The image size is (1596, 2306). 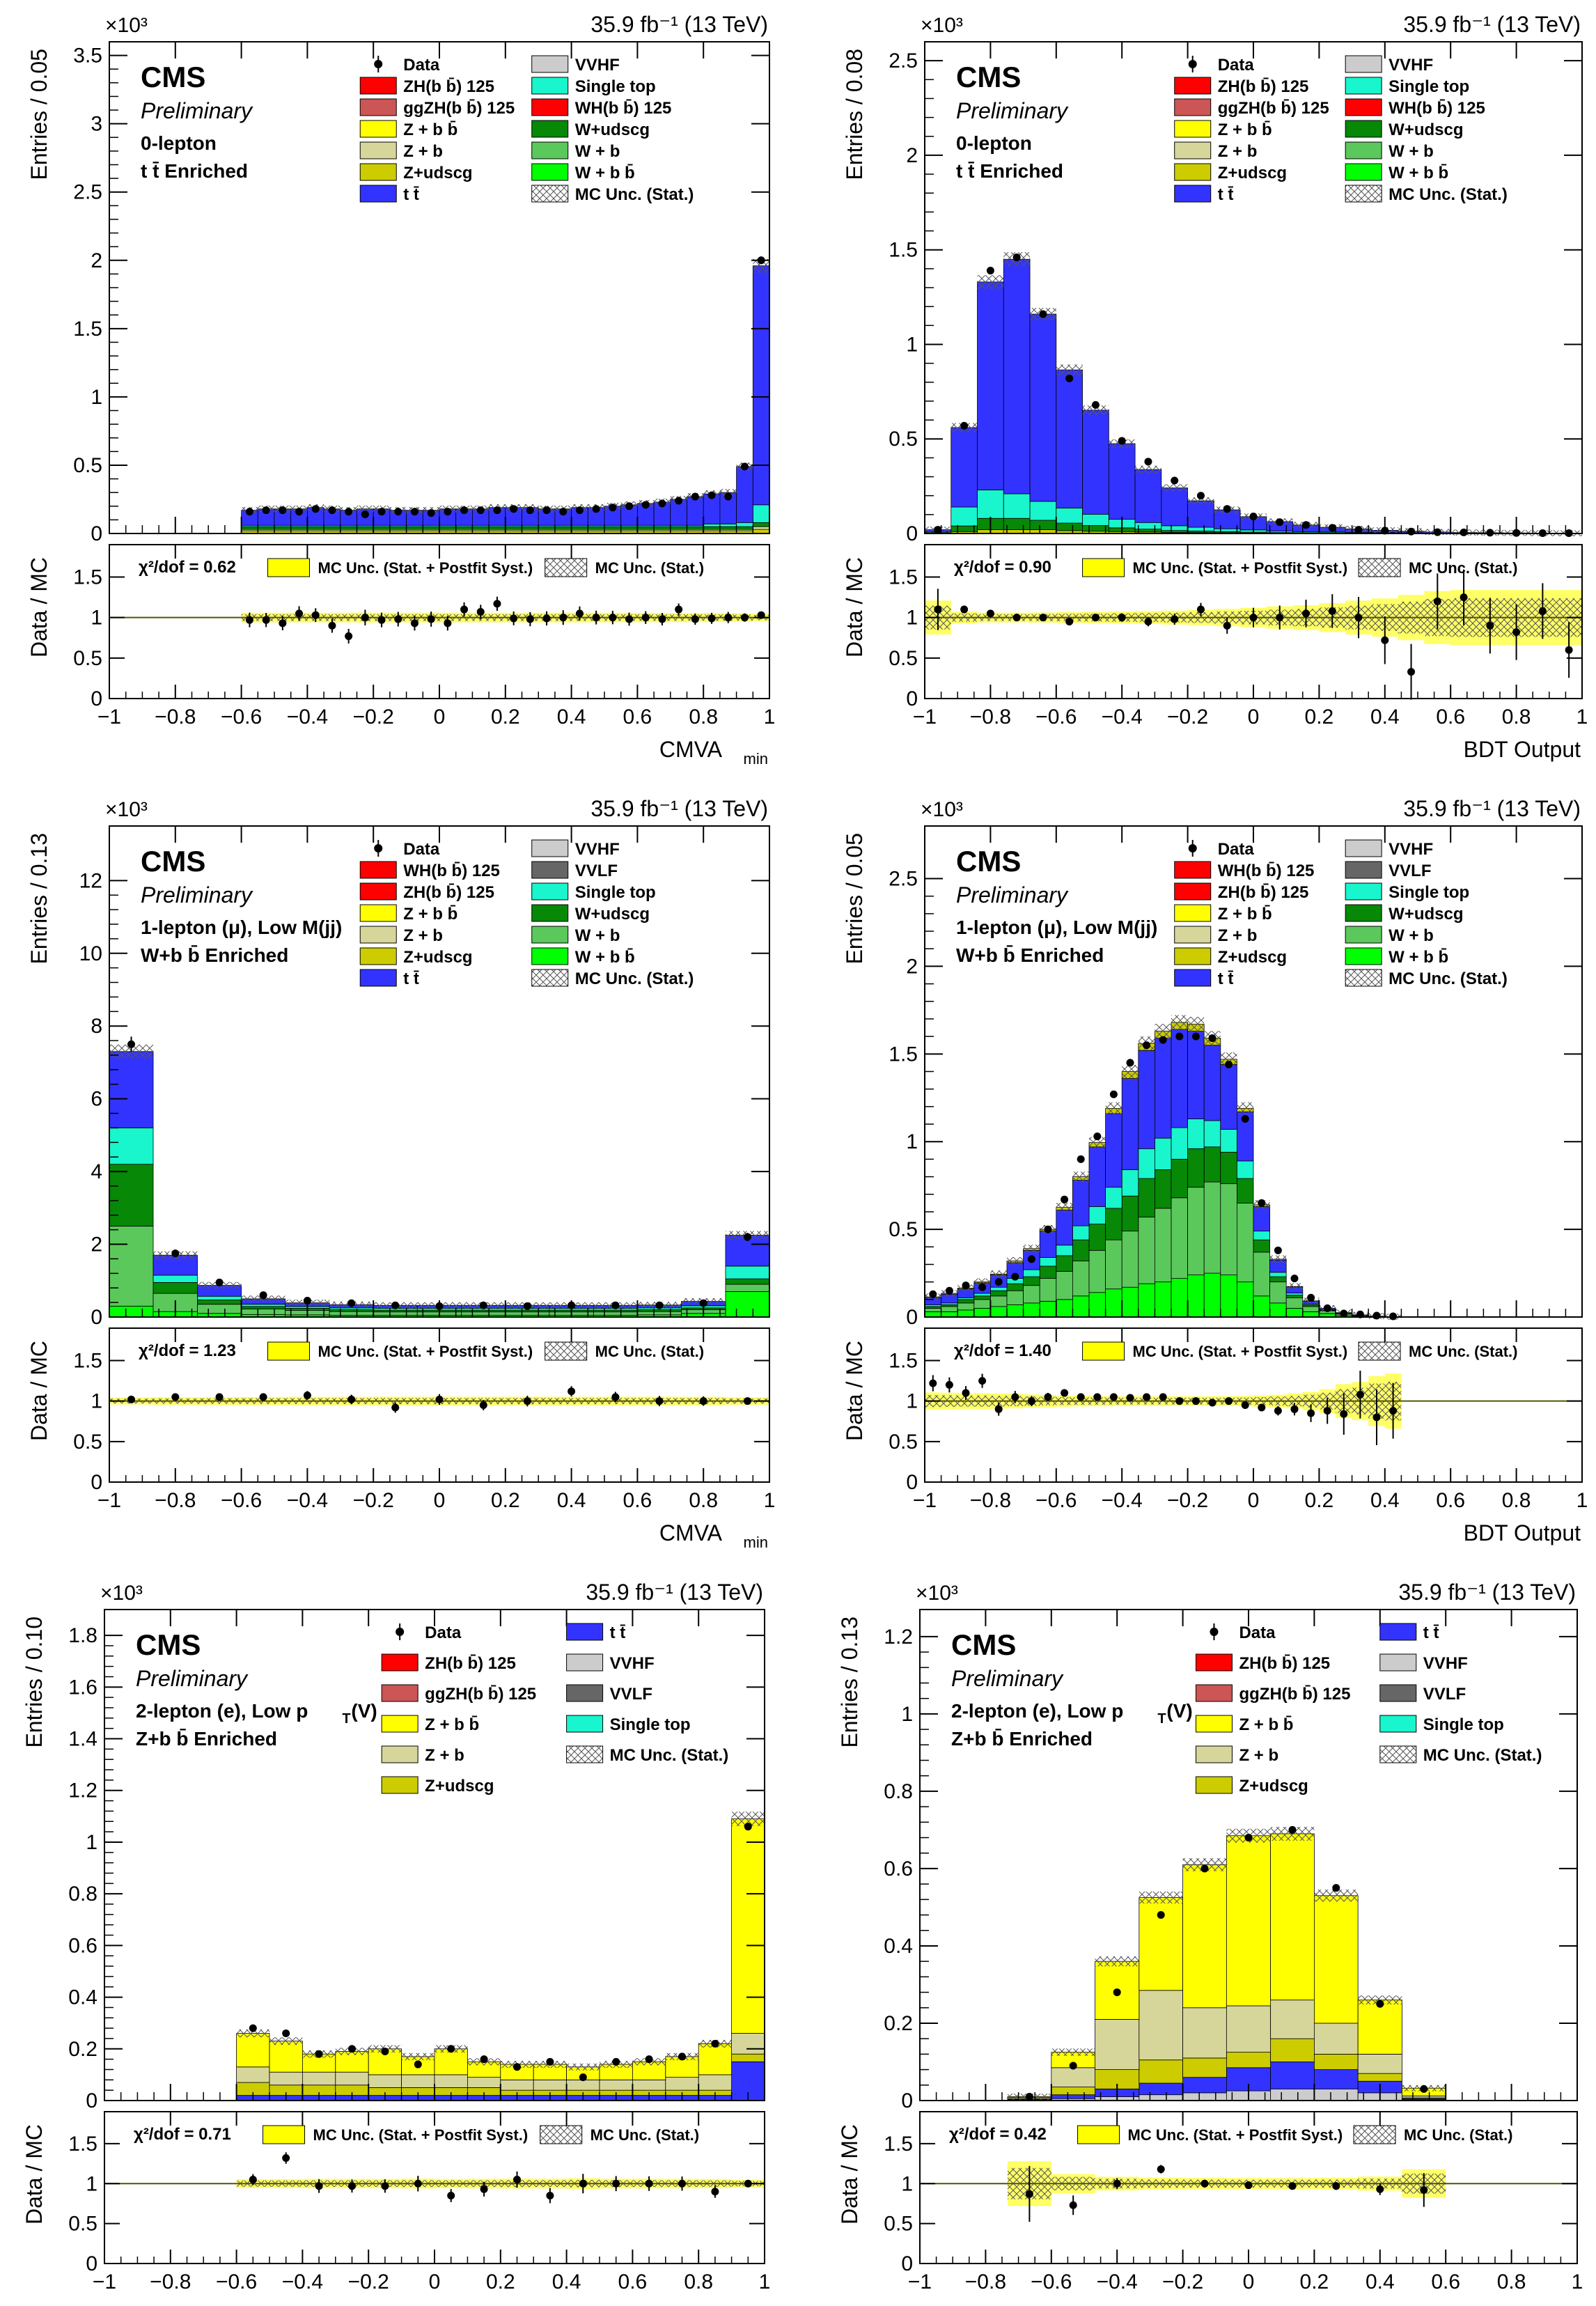 What do you see at coordinates (430, 129) in the screenshot?
I see `legend-label: Z + b b̄` at bounding box center [430, 129].